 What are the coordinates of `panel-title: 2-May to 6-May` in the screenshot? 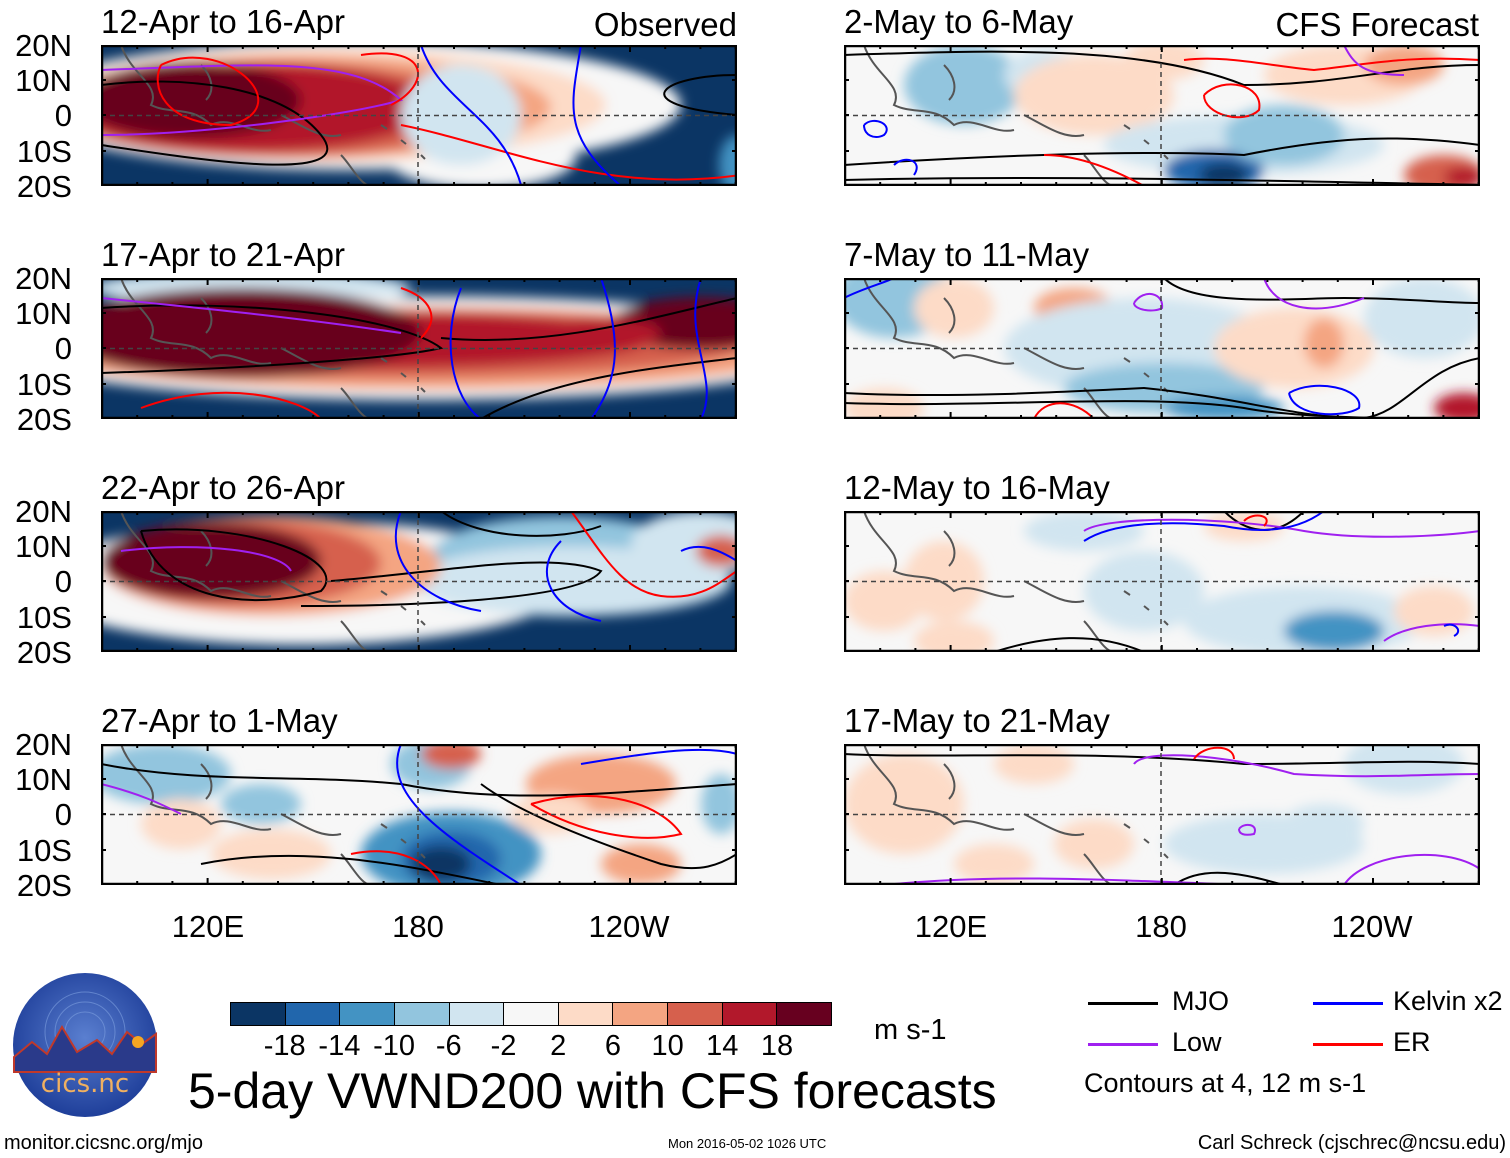 It's located at (959, 21).